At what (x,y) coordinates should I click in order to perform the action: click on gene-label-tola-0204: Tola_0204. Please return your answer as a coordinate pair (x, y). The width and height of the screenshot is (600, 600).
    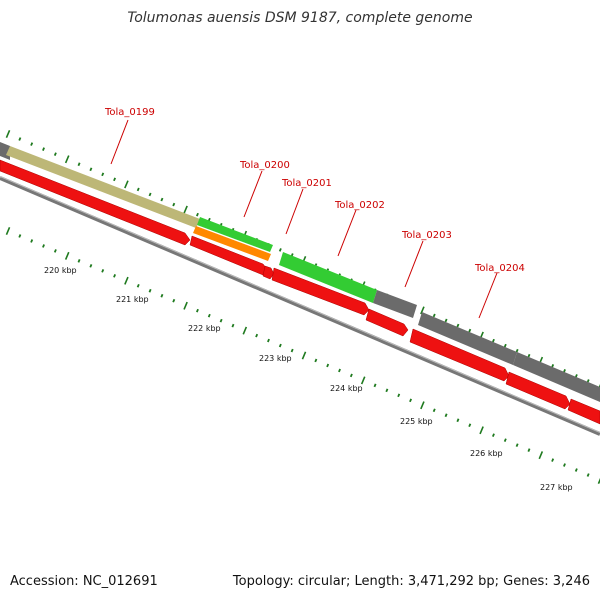
    Looking at the image, I should click on (499, 268).